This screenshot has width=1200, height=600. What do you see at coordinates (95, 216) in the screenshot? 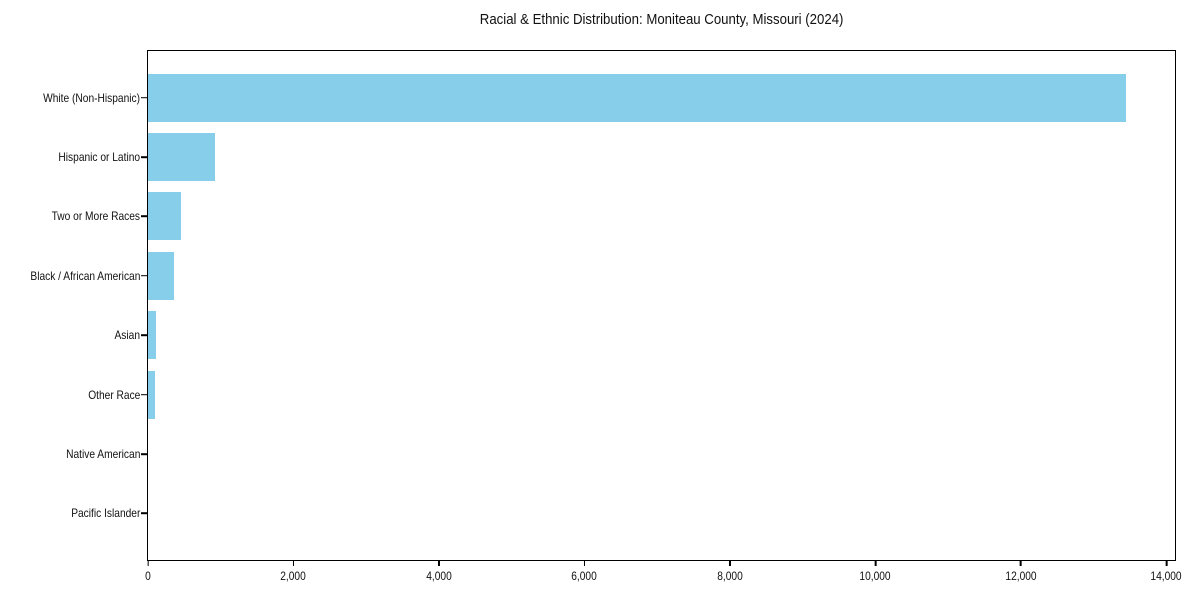
I see `category-label-text: Two or More Races` at bounding box center [95, 216].